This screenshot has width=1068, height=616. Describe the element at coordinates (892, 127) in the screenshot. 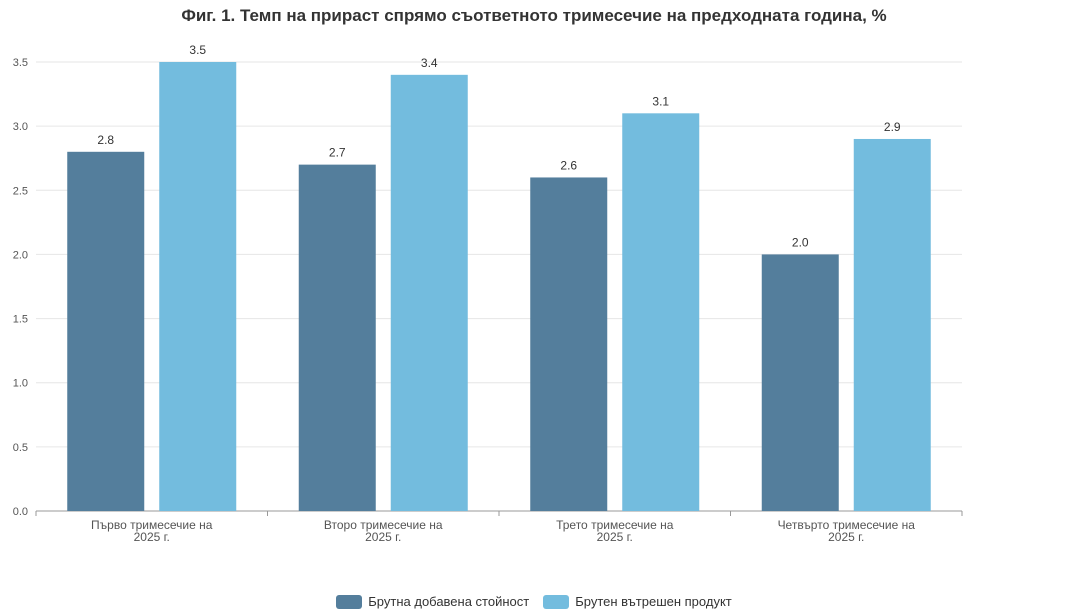

I see `data-label: 2.9` at that location.